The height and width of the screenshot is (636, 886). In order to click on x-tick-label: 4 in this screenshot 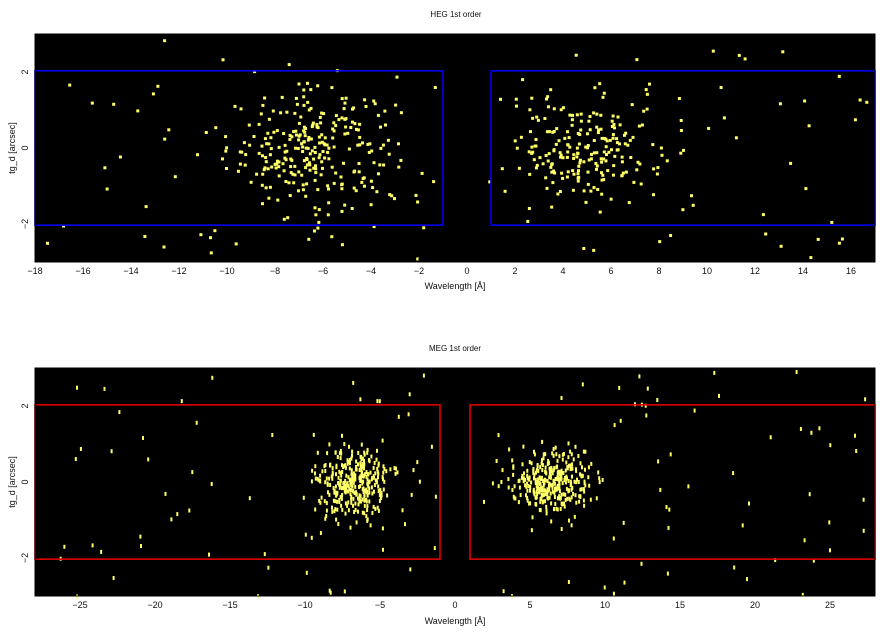, I will do `click(562, 271)`.